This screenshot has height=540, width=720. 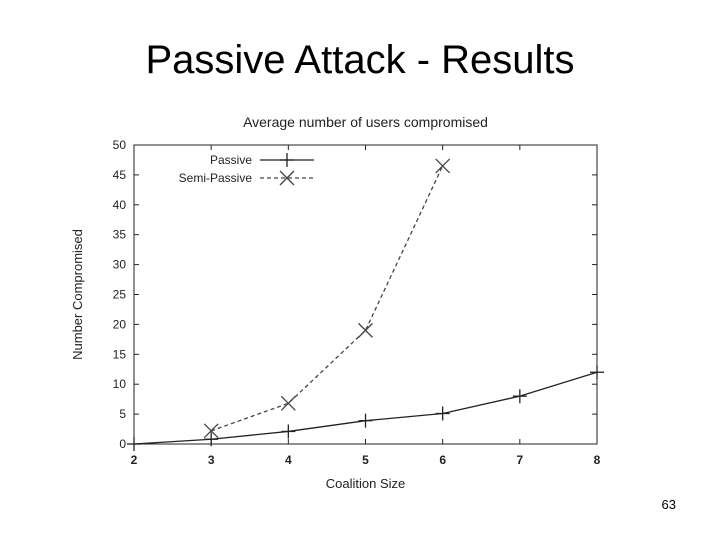 What do you see at coordinates (120, 295) in the screenshot?
I see `y-tick-label: 25` at bounding box center [120, 295].